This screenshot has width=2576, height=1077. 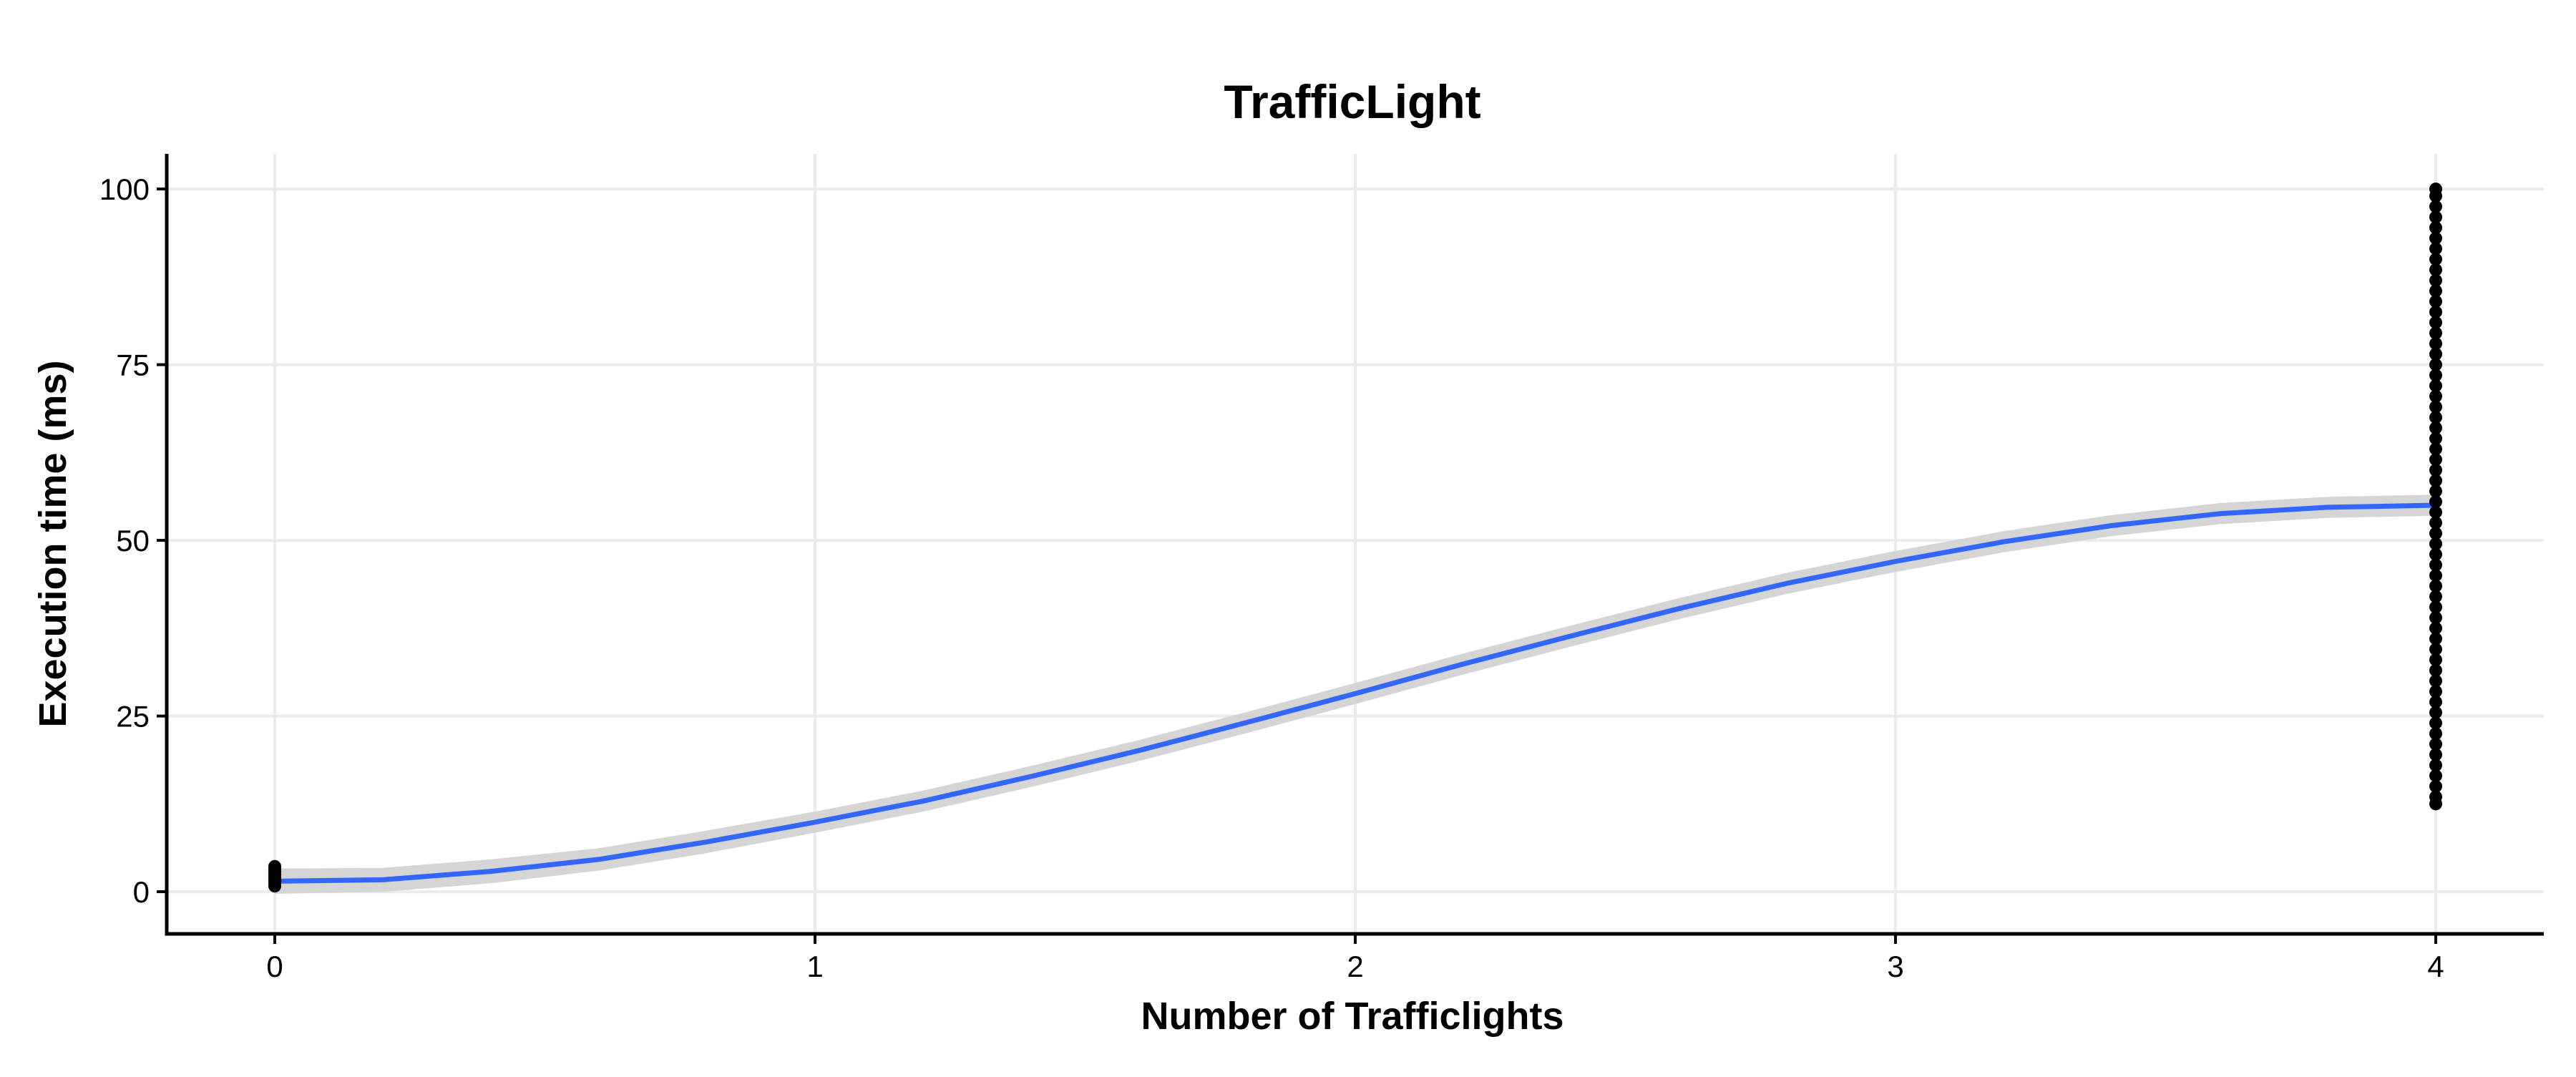 I want to click on x-tick-label: 0, so click(x=274, y=967).